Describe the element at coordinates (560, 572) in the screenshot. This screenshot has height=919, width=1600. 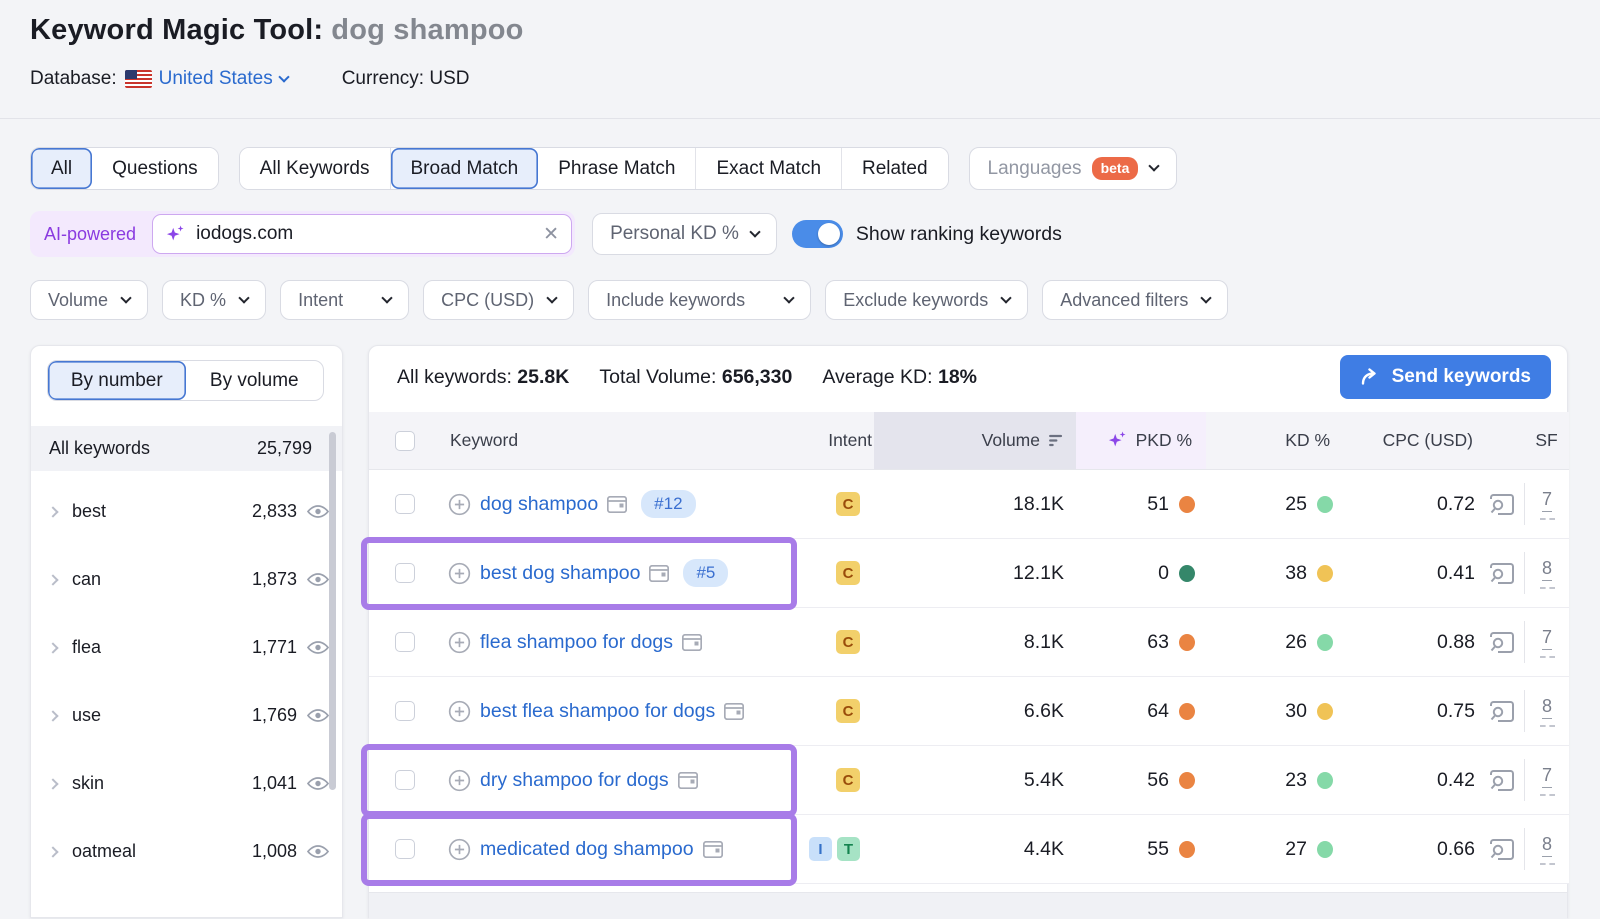
I see `keyword-link: best dog shampoo` at that location.